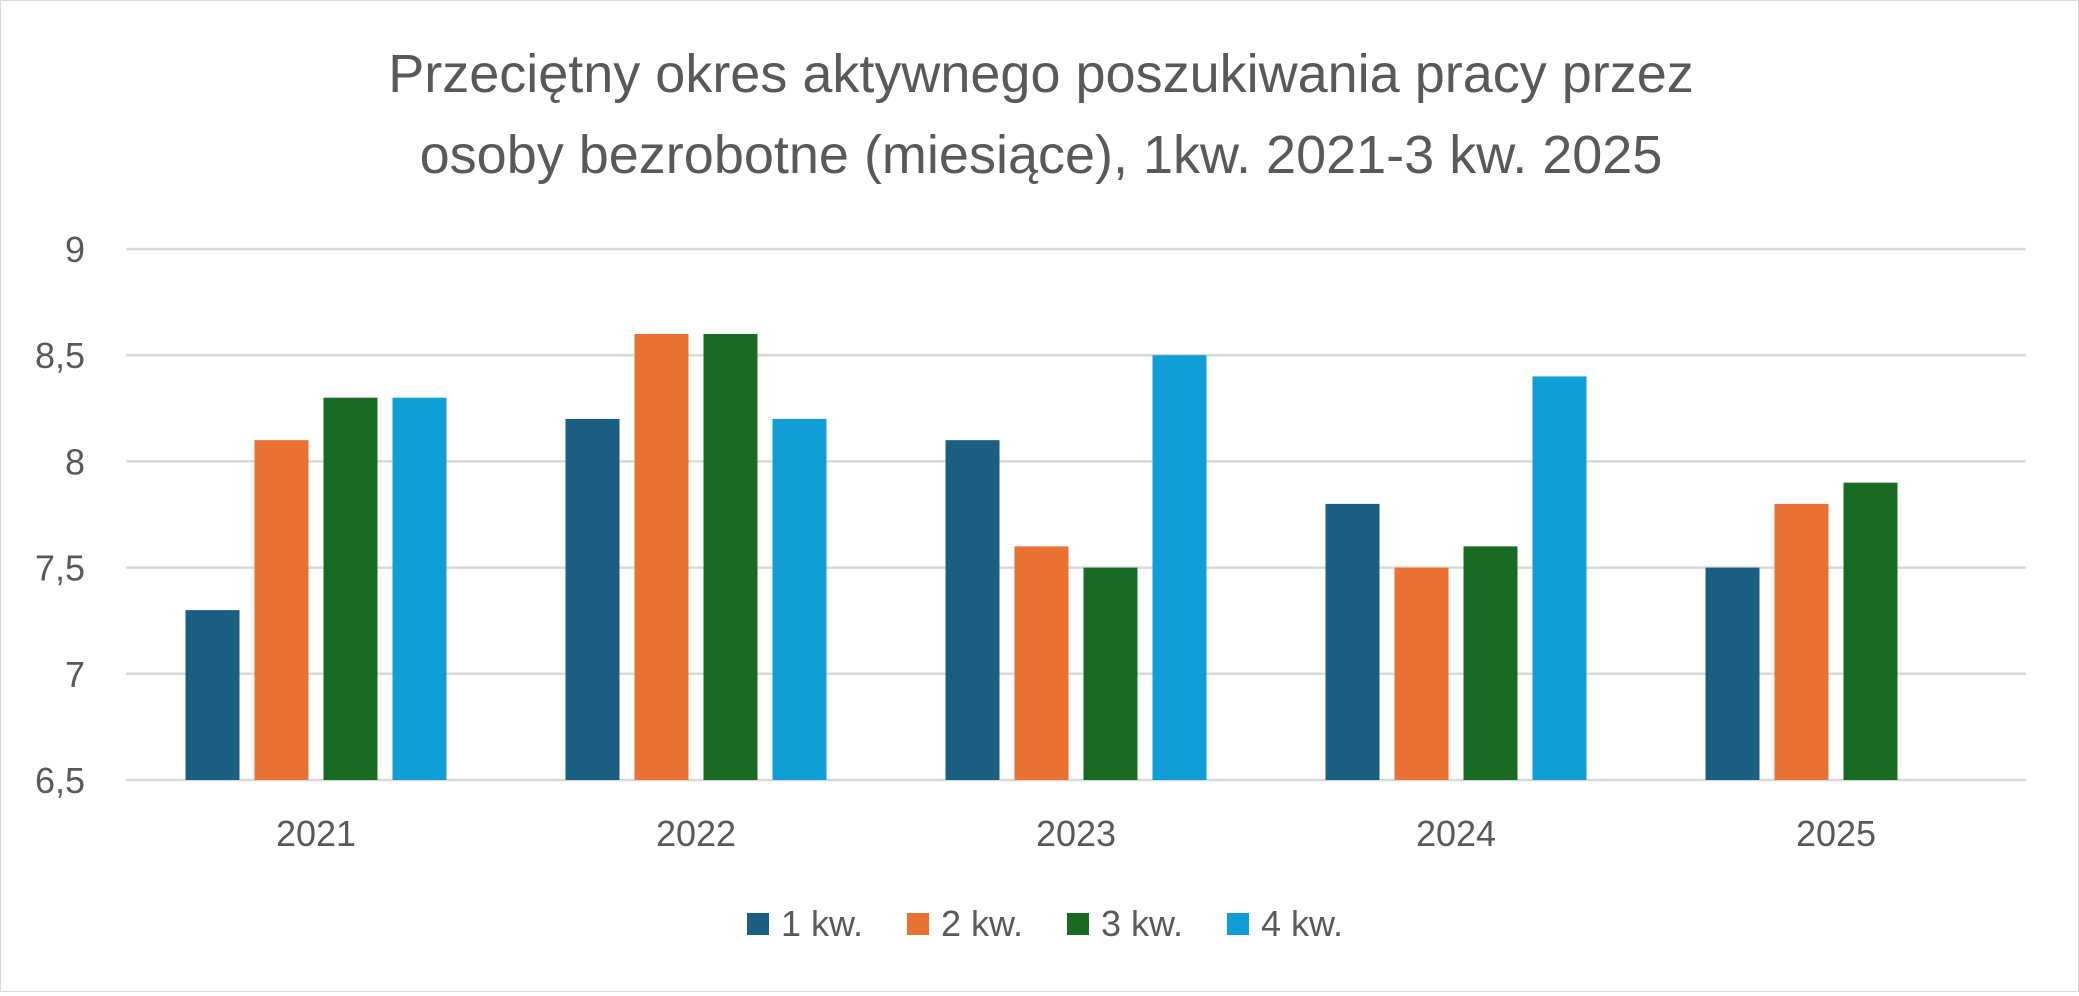  Describe the element at coordinates (60, 355) in the screenshot. I see `y-tick-label: 8,5` at that location.